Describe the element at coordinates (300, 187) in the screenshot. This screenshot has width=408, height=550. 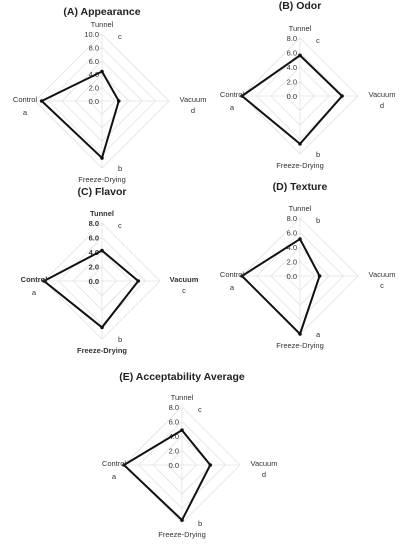
I see `chart-title: (D) Texture` at that location.